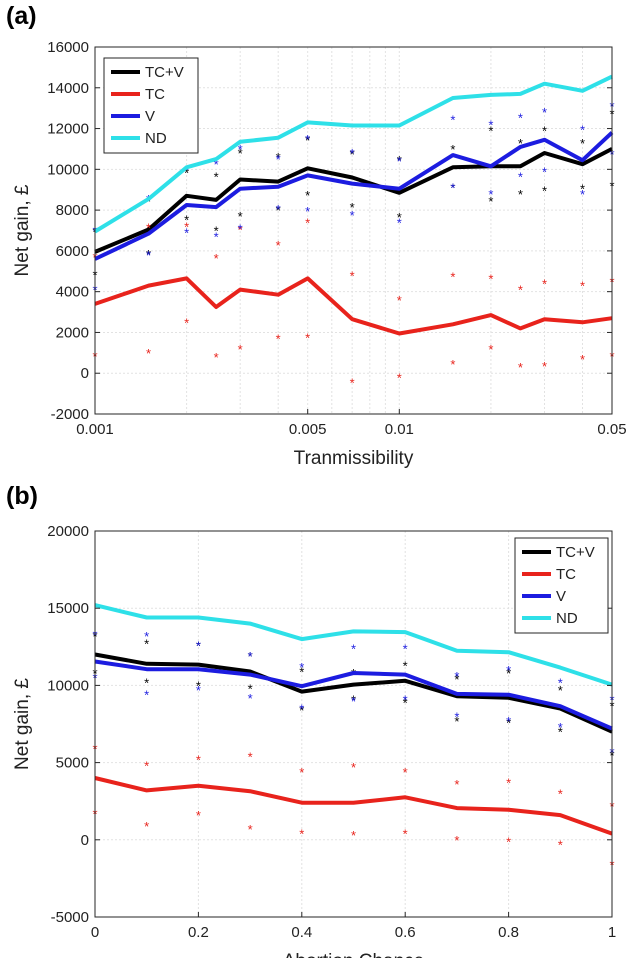  What do you see at coordinates (22, 724) in the screenshot?
I see `y-axis-label: Net gain, £` at bounding box center [22, 724].